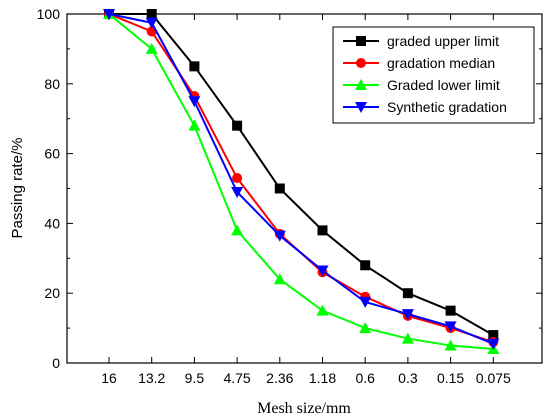  What do you see at coordinates (450, 378) in the screenshot?
I see `x-tick-label: 0.15` at bounding box center [450, 378].